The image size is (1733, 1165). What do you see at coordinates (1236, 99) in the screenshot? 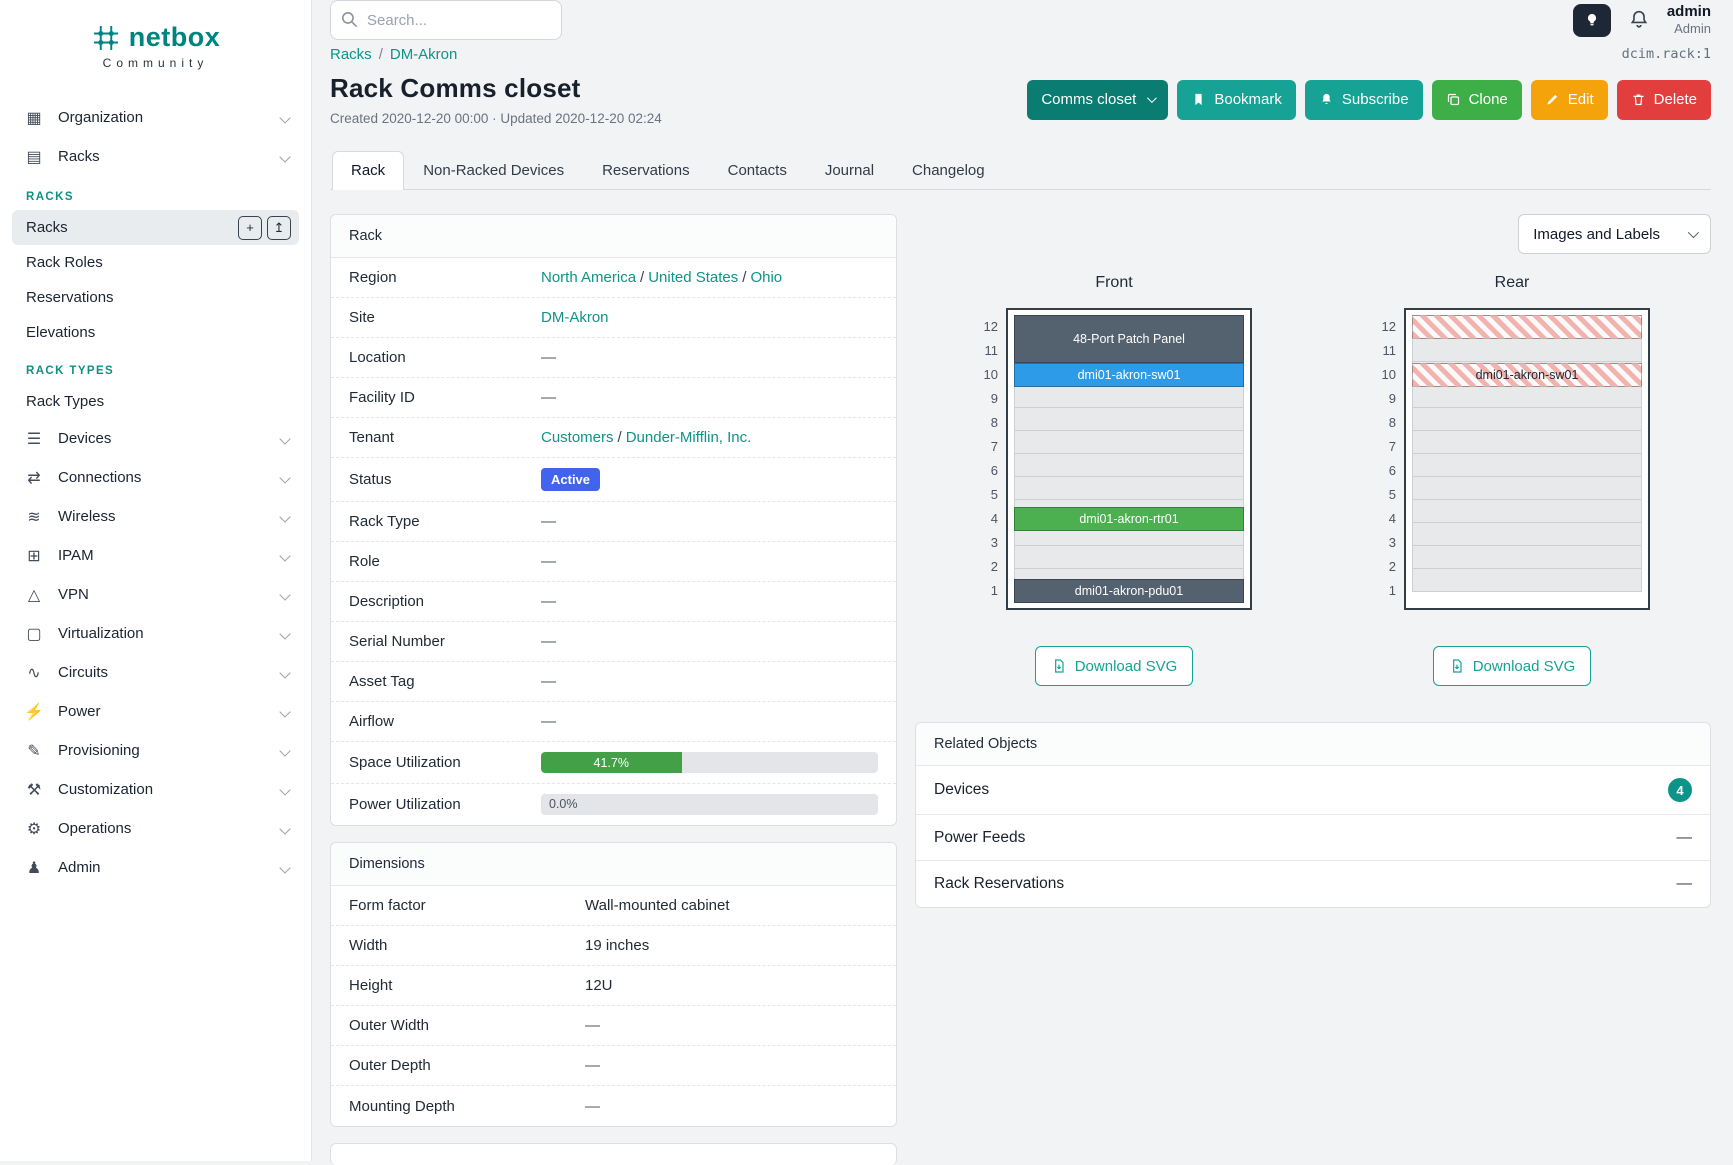
I see `bookmark-button: Bookmark` at bounding box center [1236, 99].